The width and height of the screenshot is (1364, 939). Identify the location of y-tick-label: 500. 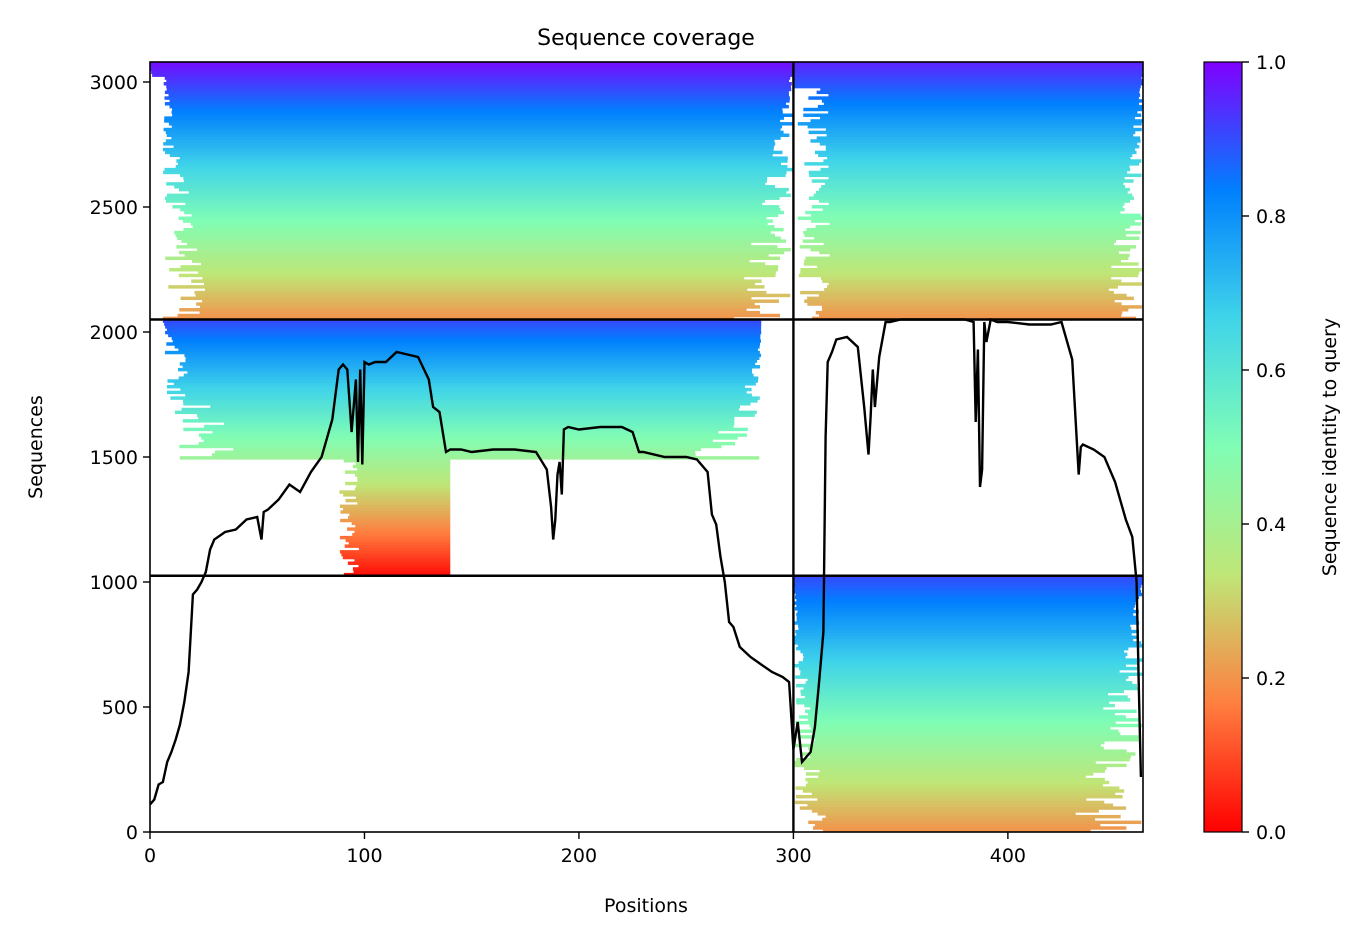
(120, 708).